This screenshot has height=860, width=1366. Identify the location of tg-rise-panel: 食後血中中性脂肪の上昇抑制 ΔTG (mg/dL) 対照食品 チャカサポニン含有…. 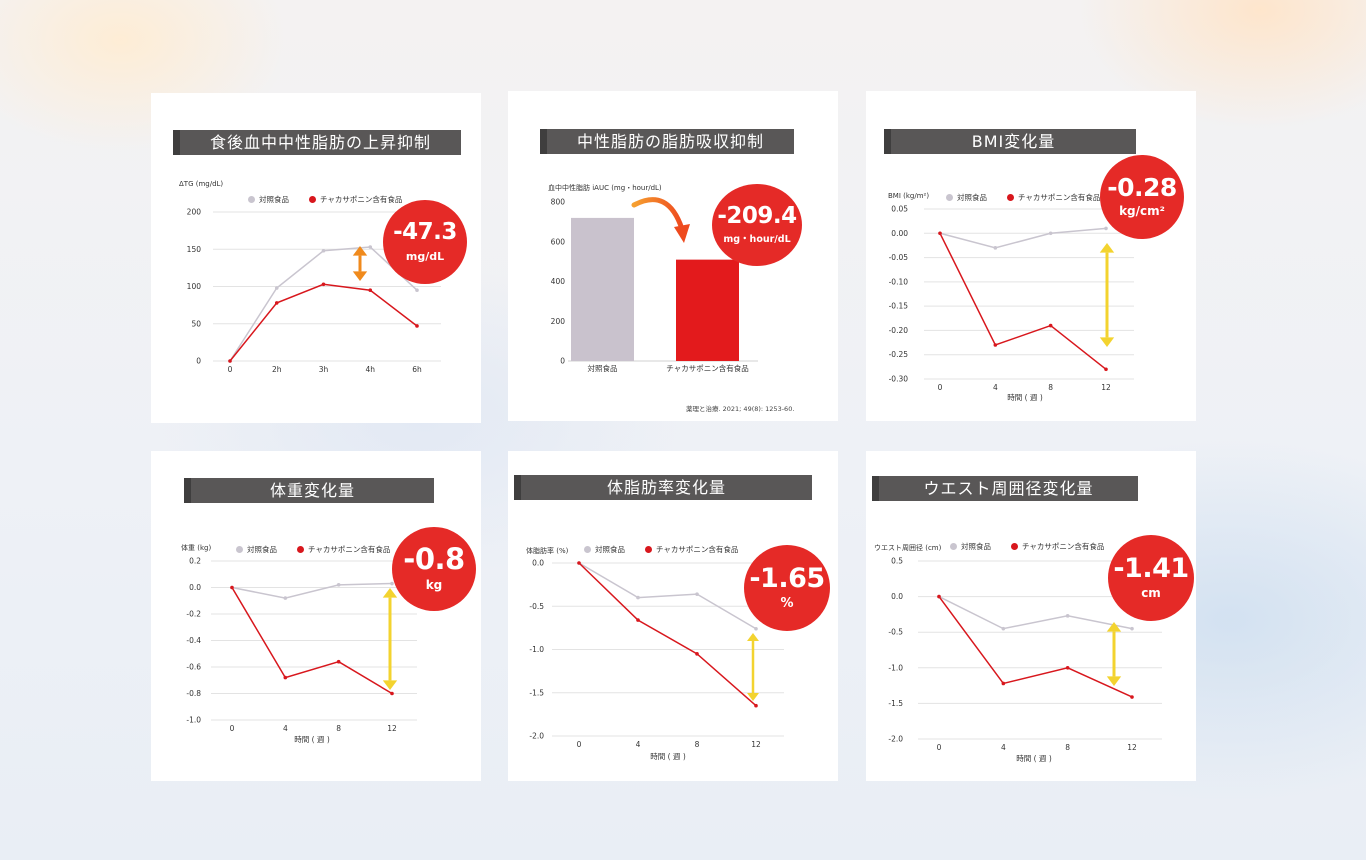
(316, 258).